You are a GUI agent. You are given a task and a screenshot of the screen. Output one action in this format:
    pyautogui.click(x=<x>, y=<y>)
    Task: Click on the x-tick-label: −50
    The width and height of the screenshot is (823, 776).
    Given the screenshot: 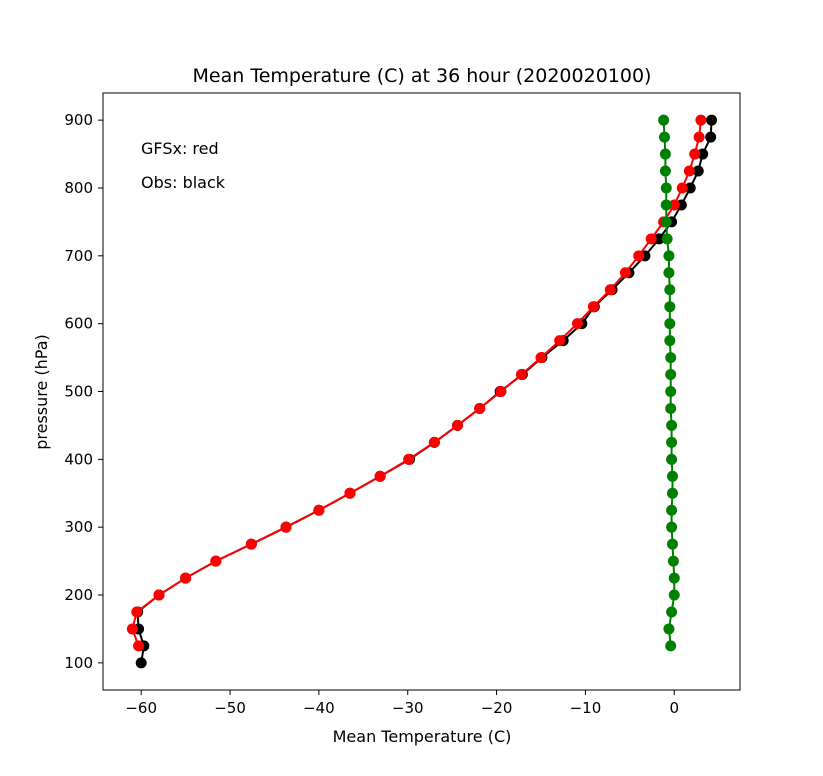 What is the action you would take?
    pyautogui.click(x=230, y=708)
    